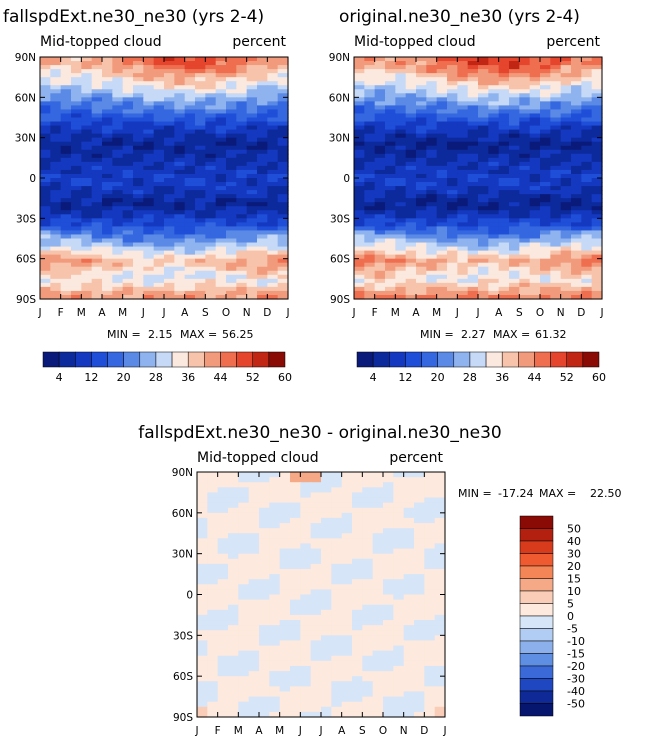  Describe the element at coordinates (438, 377) in the screenshot. I see `colorbar-label: 20` at that location.